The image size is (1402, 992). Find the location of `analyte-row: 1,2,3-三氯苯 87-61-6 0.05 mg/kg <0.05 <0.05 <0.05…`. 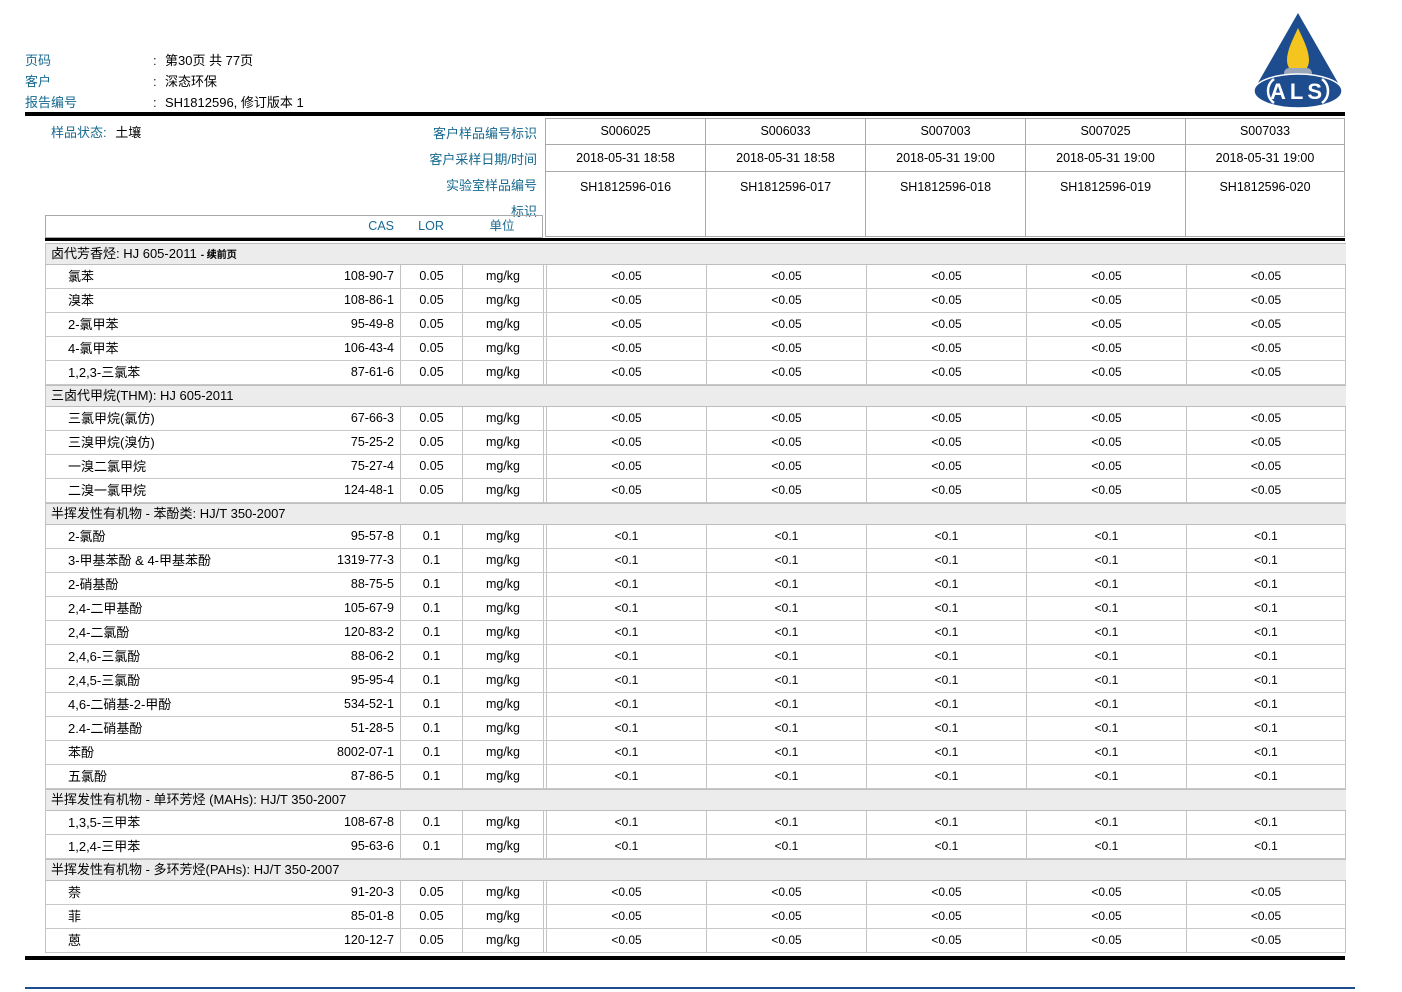

analyte-row: 1,2,3-三氯苯 87-61-6 0.05 mg/kg <0.05 <0.05 <0.05… is located at coordinates (696, 373).